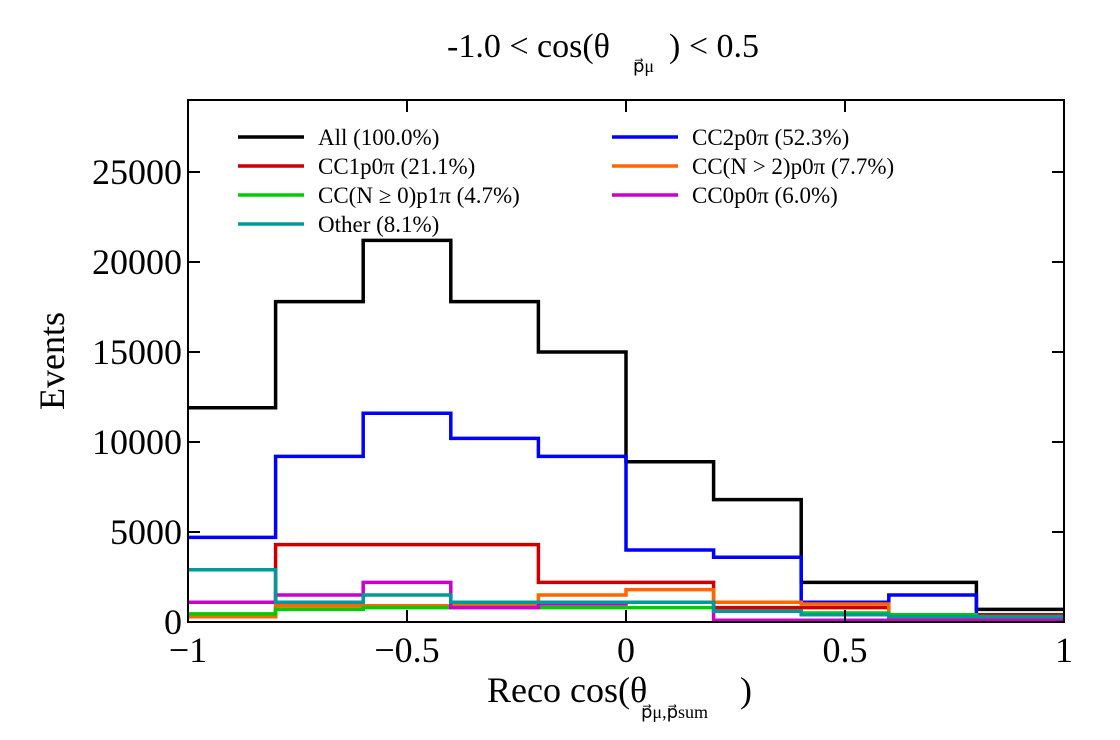 This screenshot has width=1120, height=740. Describe the element at coordinates (1064, 650) in the screenshot. I see `x-tick-label: 1` at that location.